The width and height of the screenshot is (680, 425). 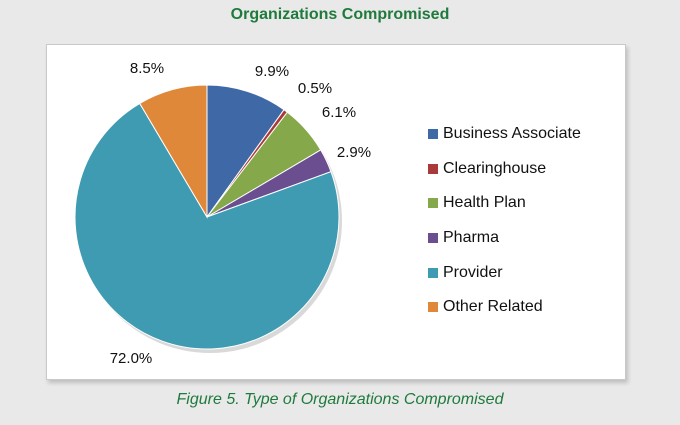 I want to click on legend-swatch-business-associate, so click(x=433, y=134).